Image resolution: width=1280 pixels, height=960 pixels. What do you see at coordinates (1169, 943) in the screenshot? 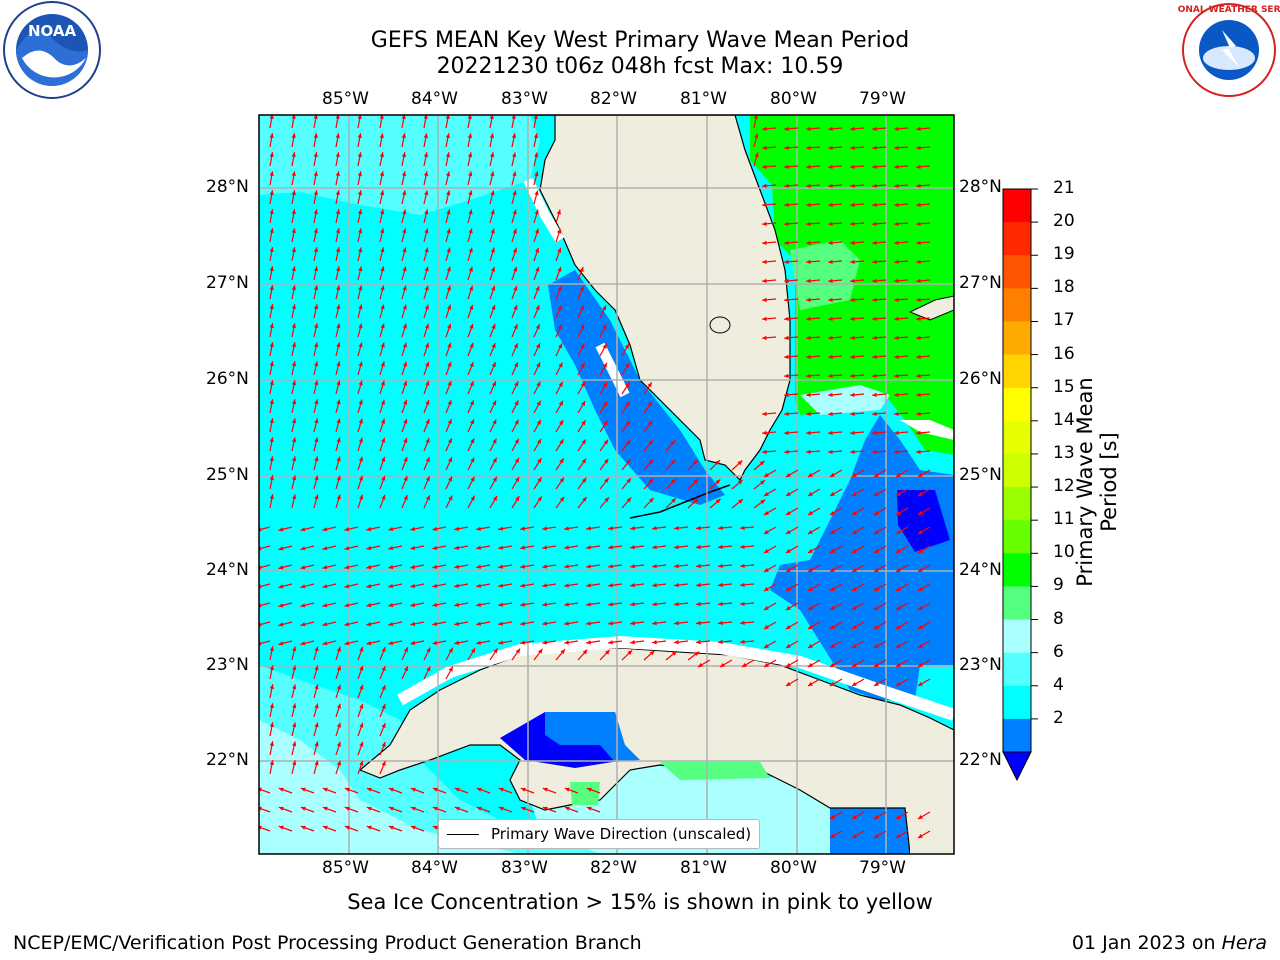
I see `footer-date: 01 Jan 2023 on Hera` at bounding box center [1169, 943].